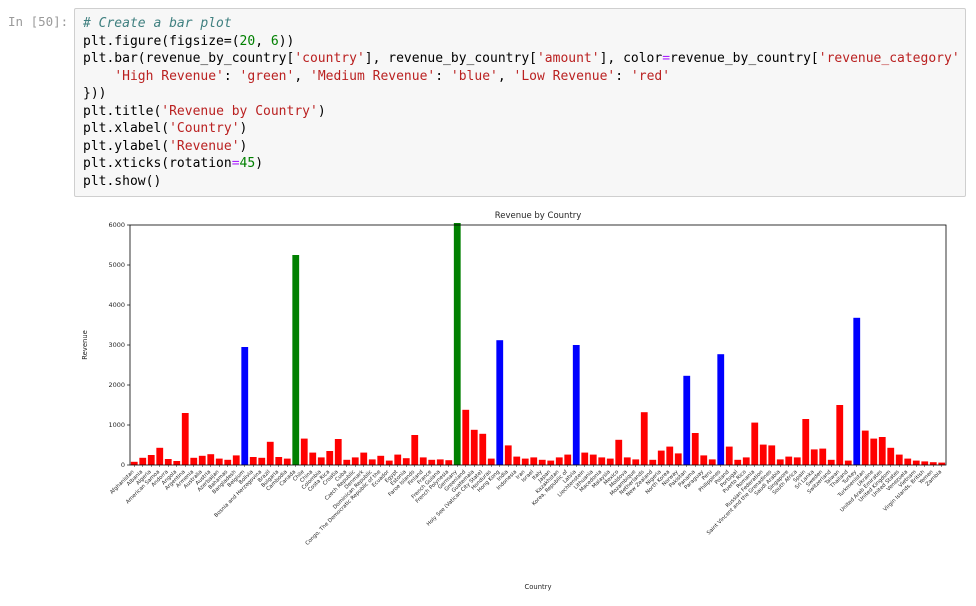 The width and height of the screenshot is (976, 606). What do you see at coordinates (38, 21) in the screenshot?
I see `input-prompt: In [50]:` at bounding box center [38, 21].